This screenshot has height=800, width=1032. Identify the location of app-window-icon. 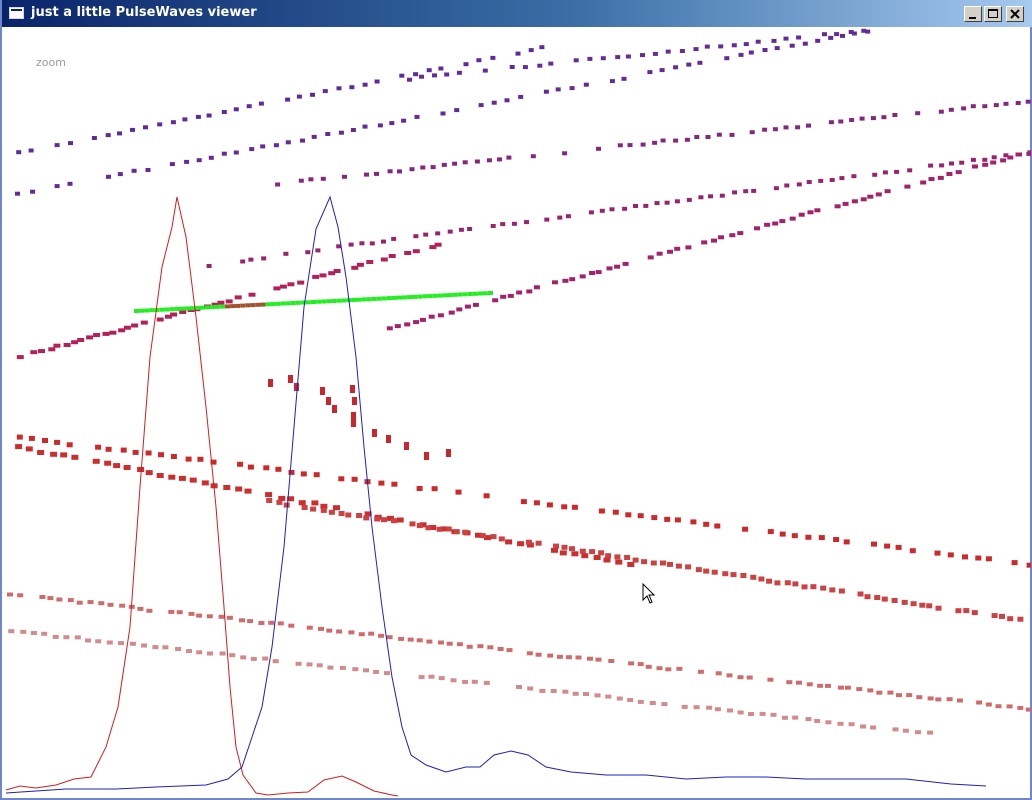
(16, 13).